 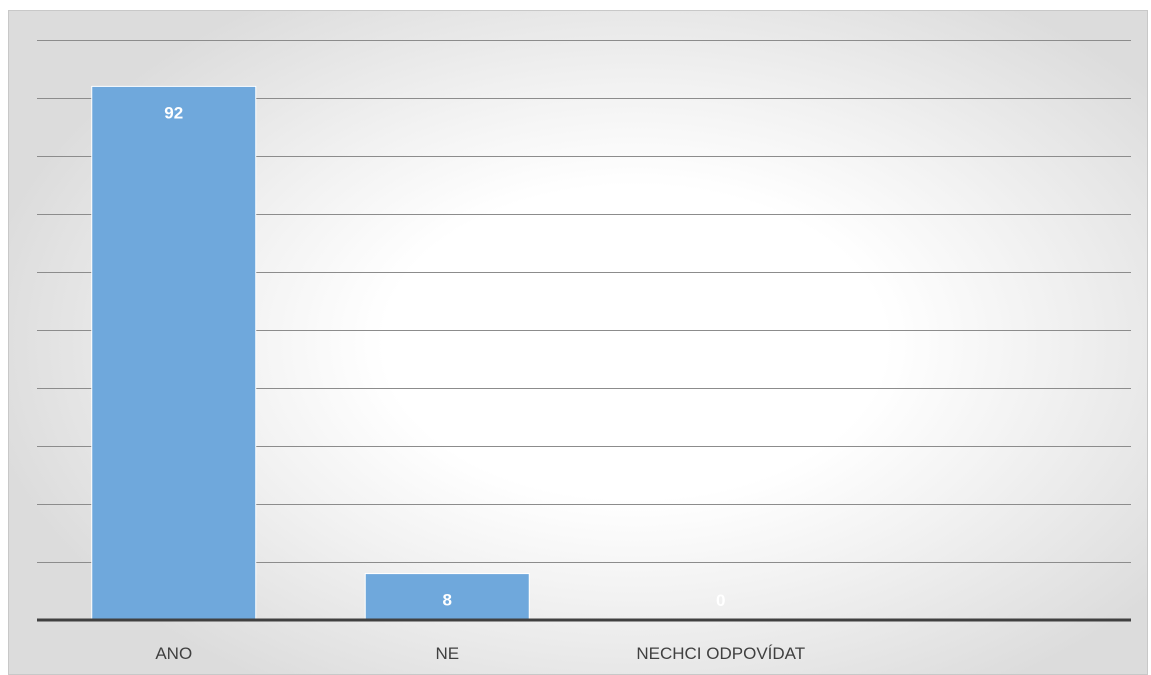 What do you see at coordinates (447, 653) in the screenshot?
I see `x-tick-label: NE` at bounding box center [447, 653].